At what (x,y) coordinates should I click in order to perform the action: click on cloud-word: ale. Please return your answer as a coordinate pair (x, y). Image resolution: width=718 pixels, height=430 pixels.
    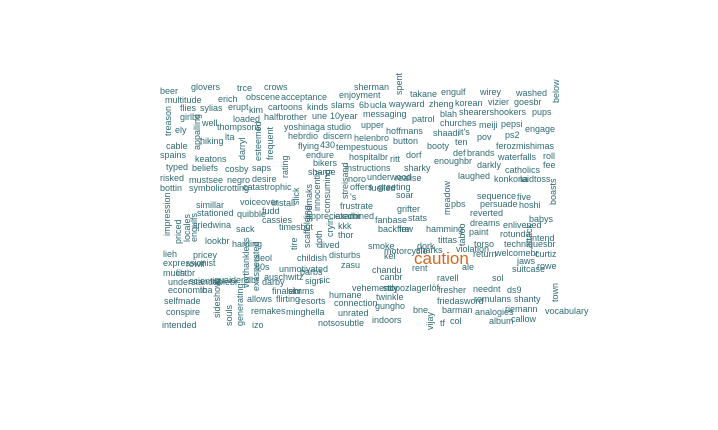
    Looking at the image, I should click on (468, 267).